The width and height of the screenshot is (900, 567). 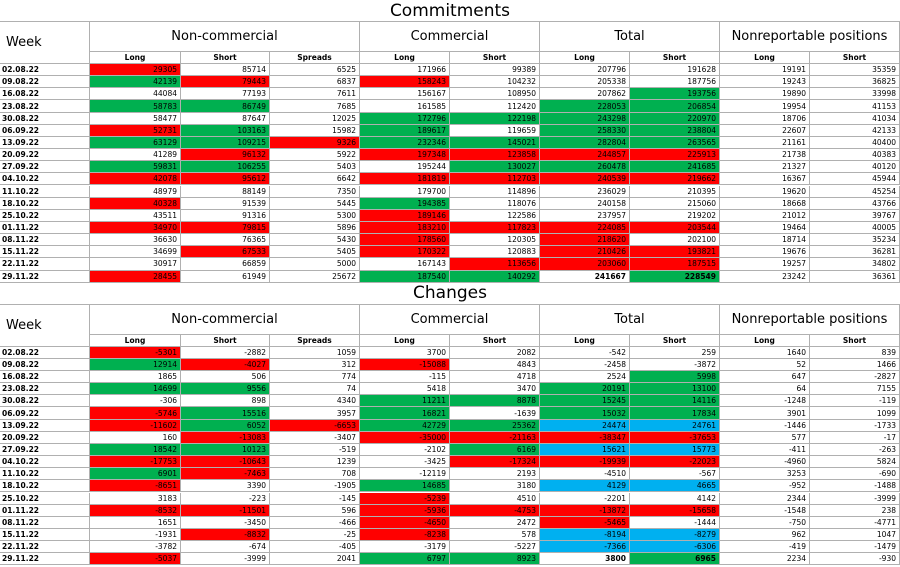 I want to click on value-cell: 25672, so click(x=315, y=276).